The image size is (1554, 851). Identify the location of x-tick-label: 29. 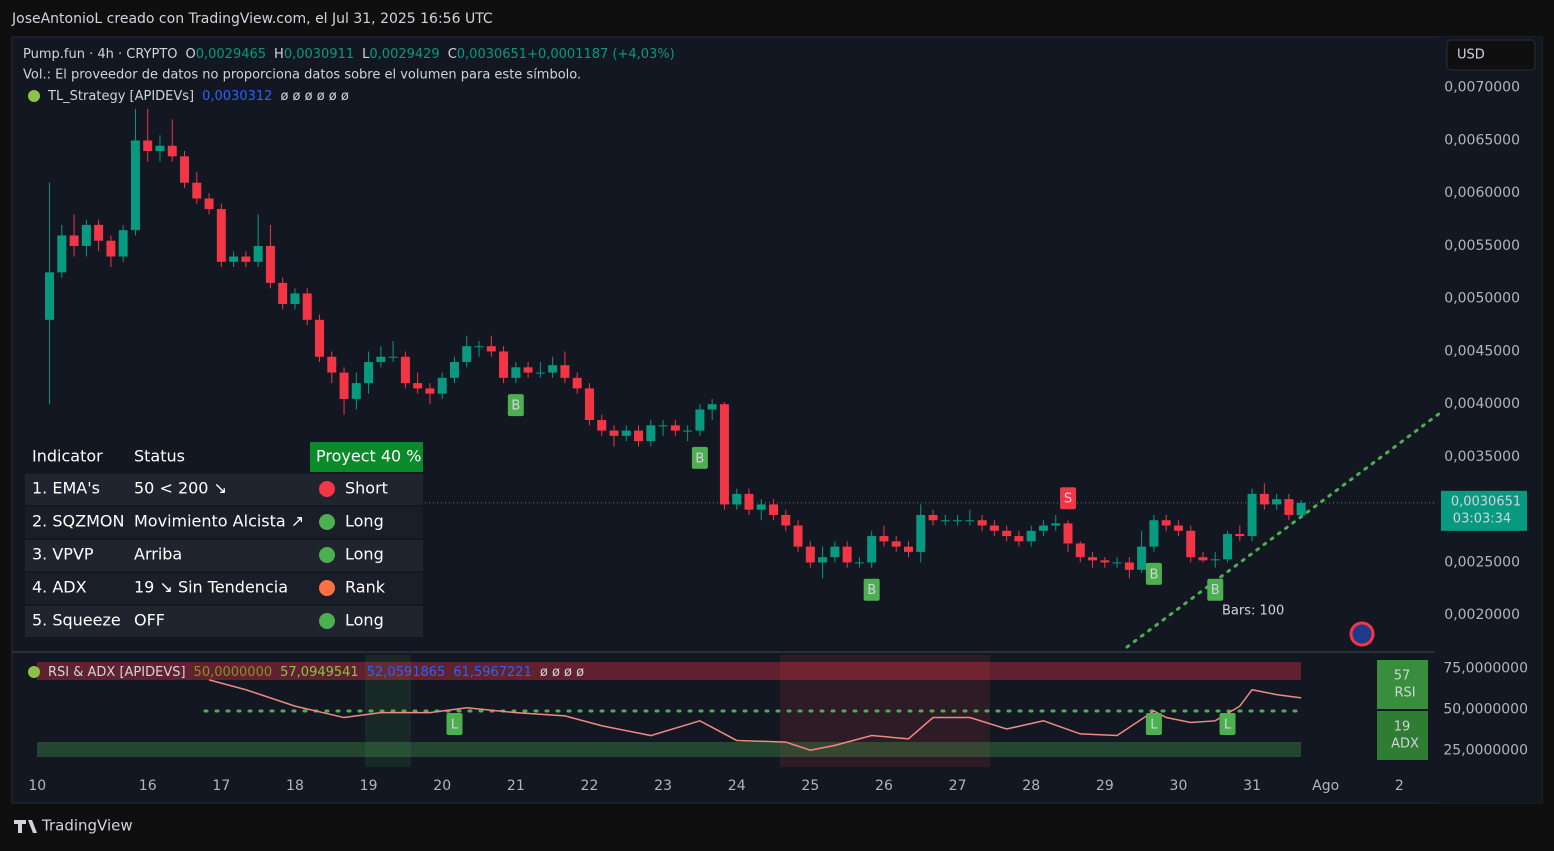
(1105, 786).